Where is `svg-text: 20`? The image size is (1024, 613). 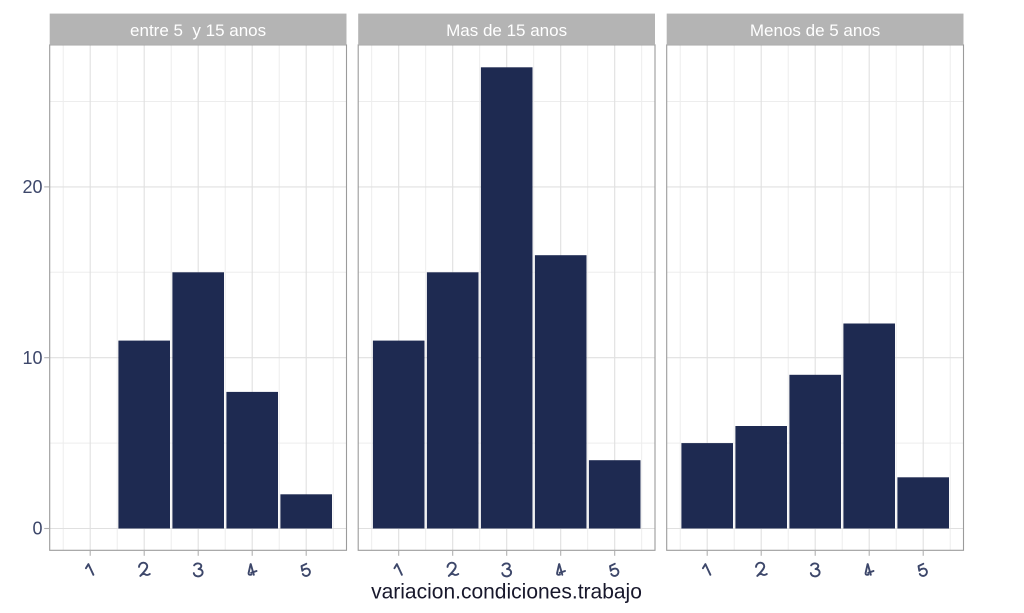 svg-text: 20 is located at coordinates (32, 187).